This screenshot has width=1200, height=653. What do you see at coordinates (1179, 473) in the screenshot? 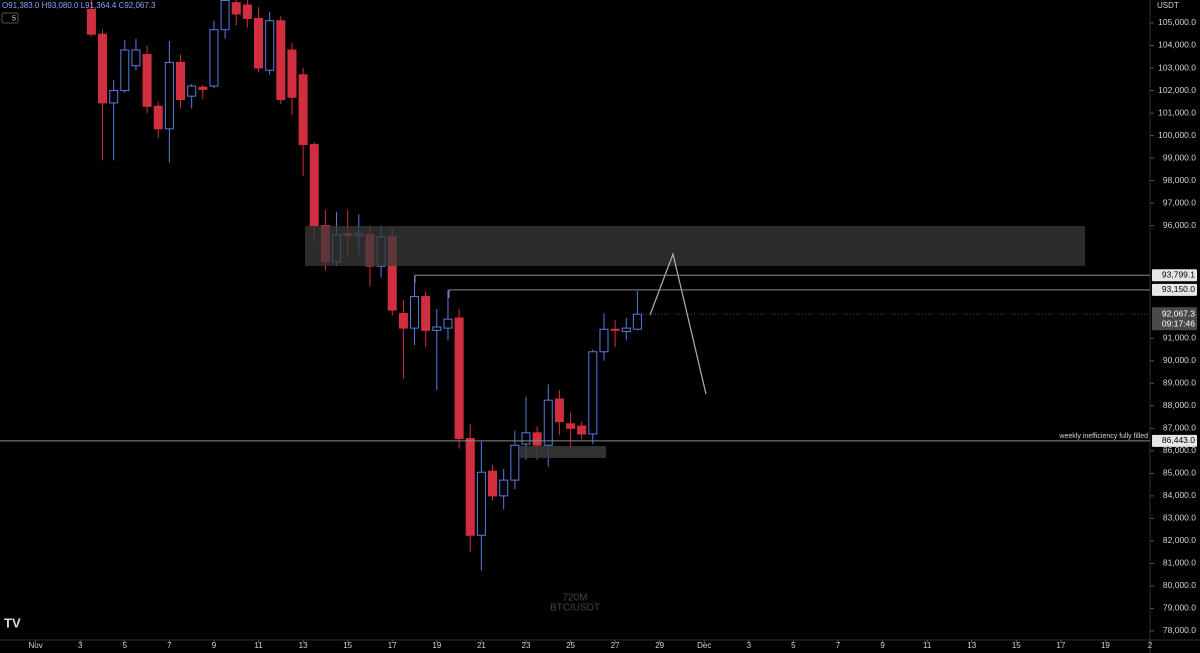
I see `y-tick-label: 85,000.0` at bounding box center [1179, 473].